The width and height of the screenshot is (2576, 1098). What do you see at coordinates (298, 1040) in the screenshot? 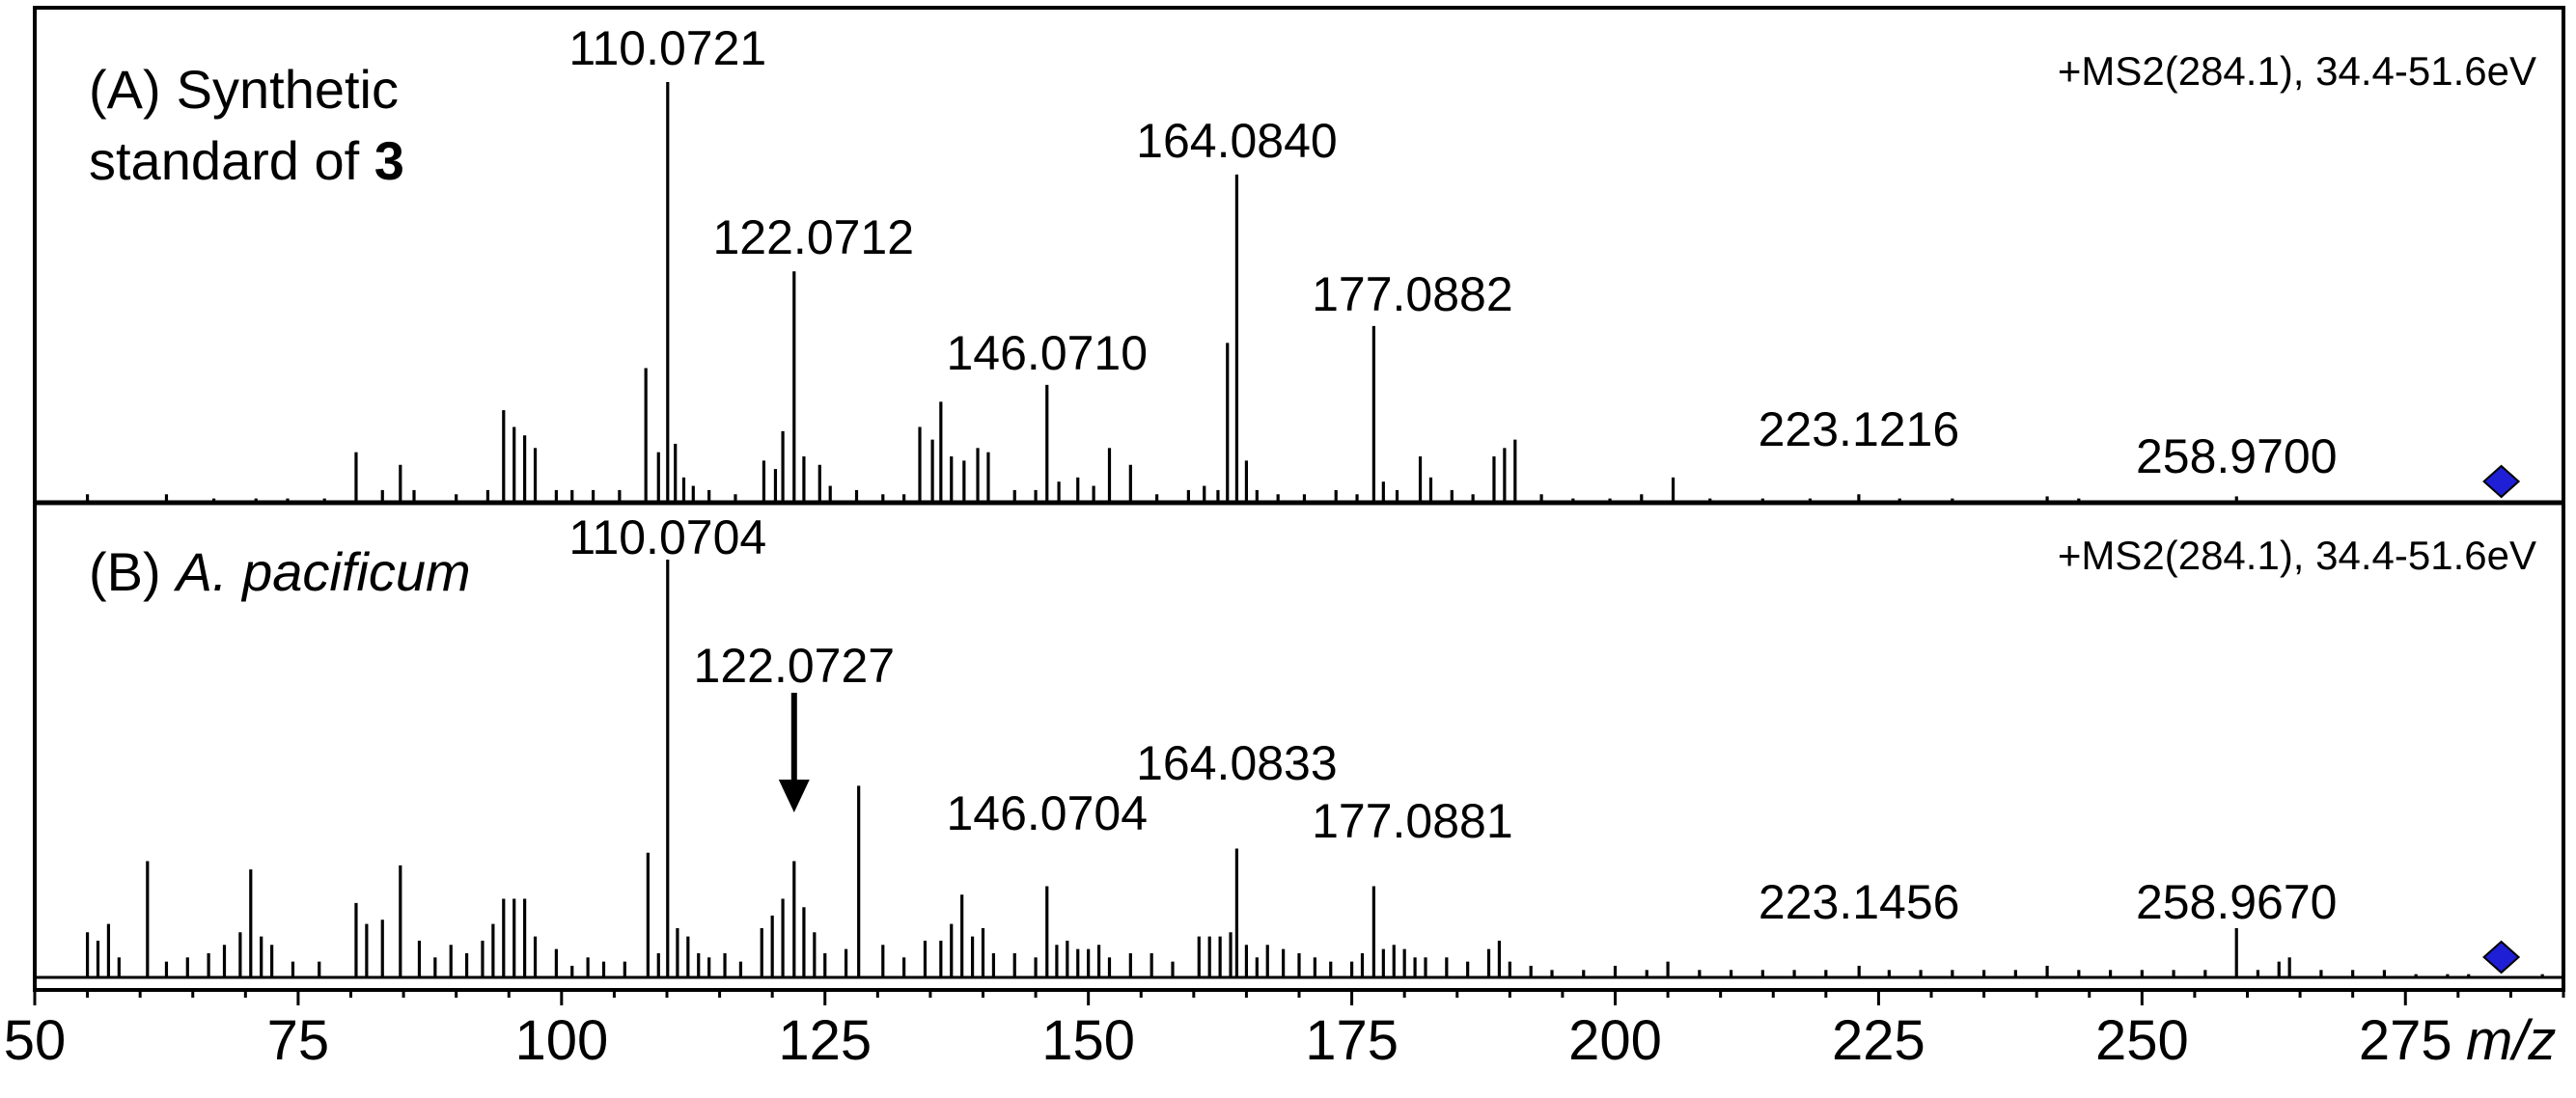
I see `x-axis-tick-label: 75` at bounding box center [298, 1040].